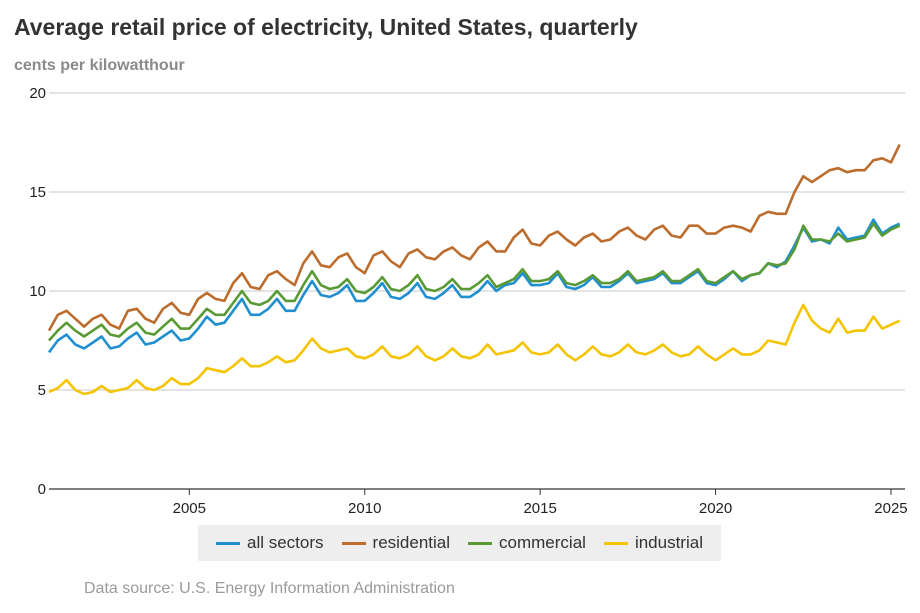  What do you see at coordinates (480, 543) in the screenshot?
I see `legend-swatch-commercial` at bounding box center [480, 543].